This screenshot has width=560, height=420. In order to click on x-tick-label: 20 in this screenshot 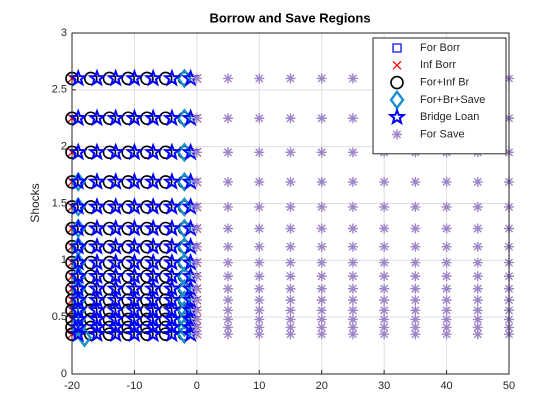, I will do `click(322, 386)`.